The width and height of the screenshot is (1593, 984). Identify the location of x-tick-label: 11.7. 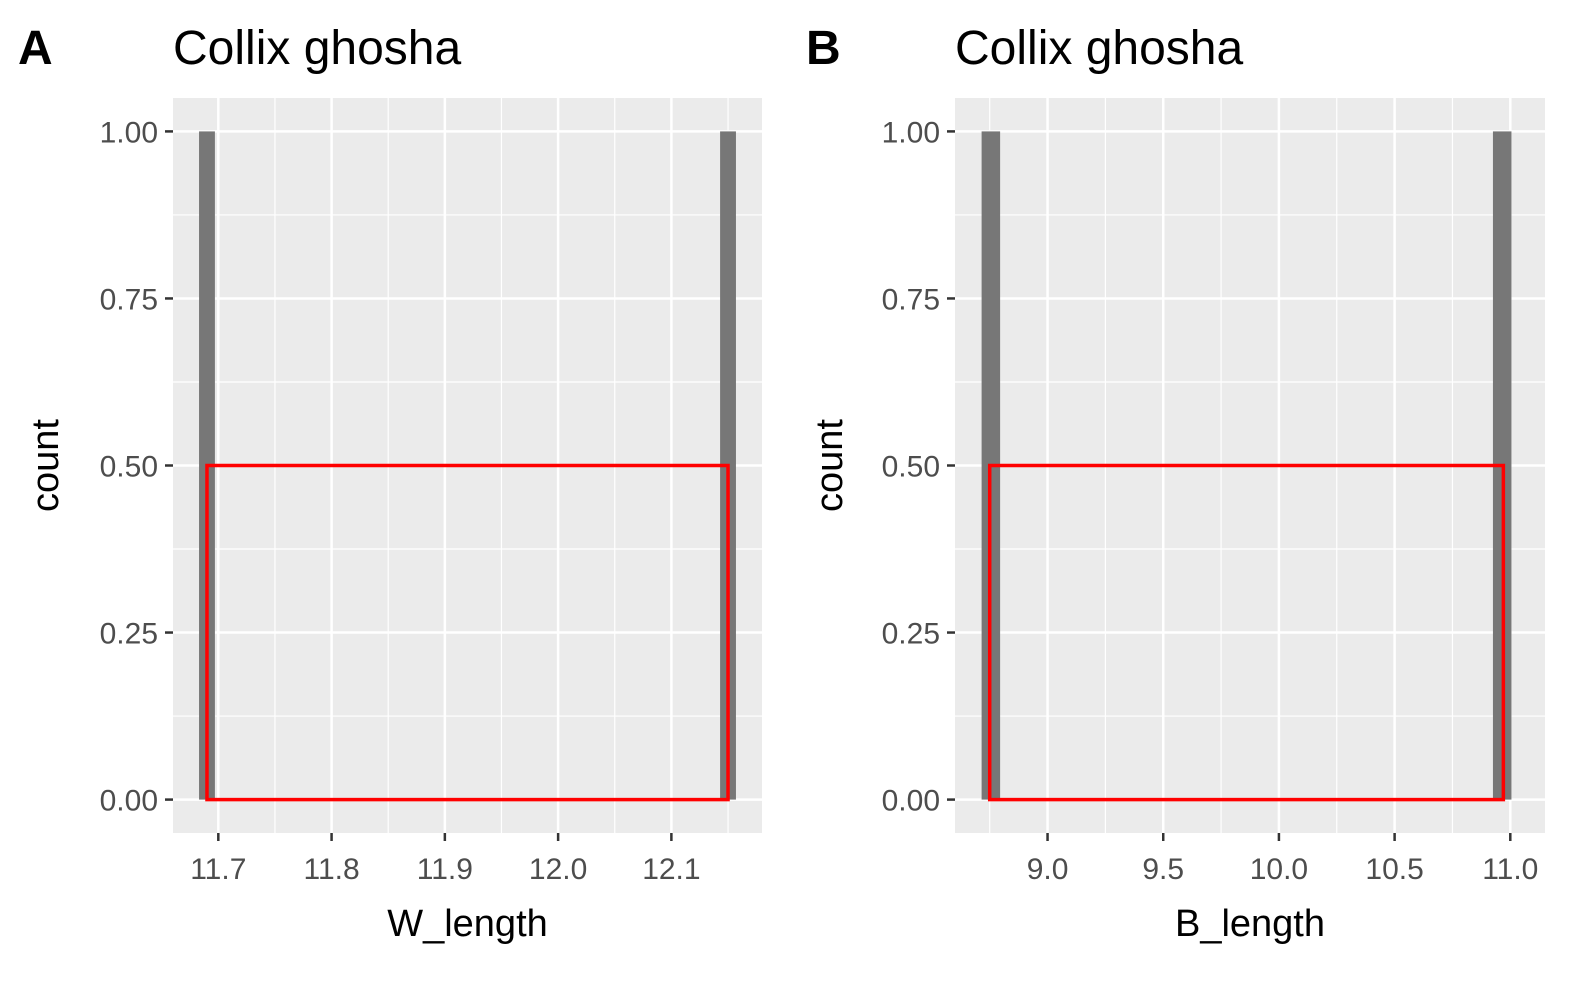
(218, 869).